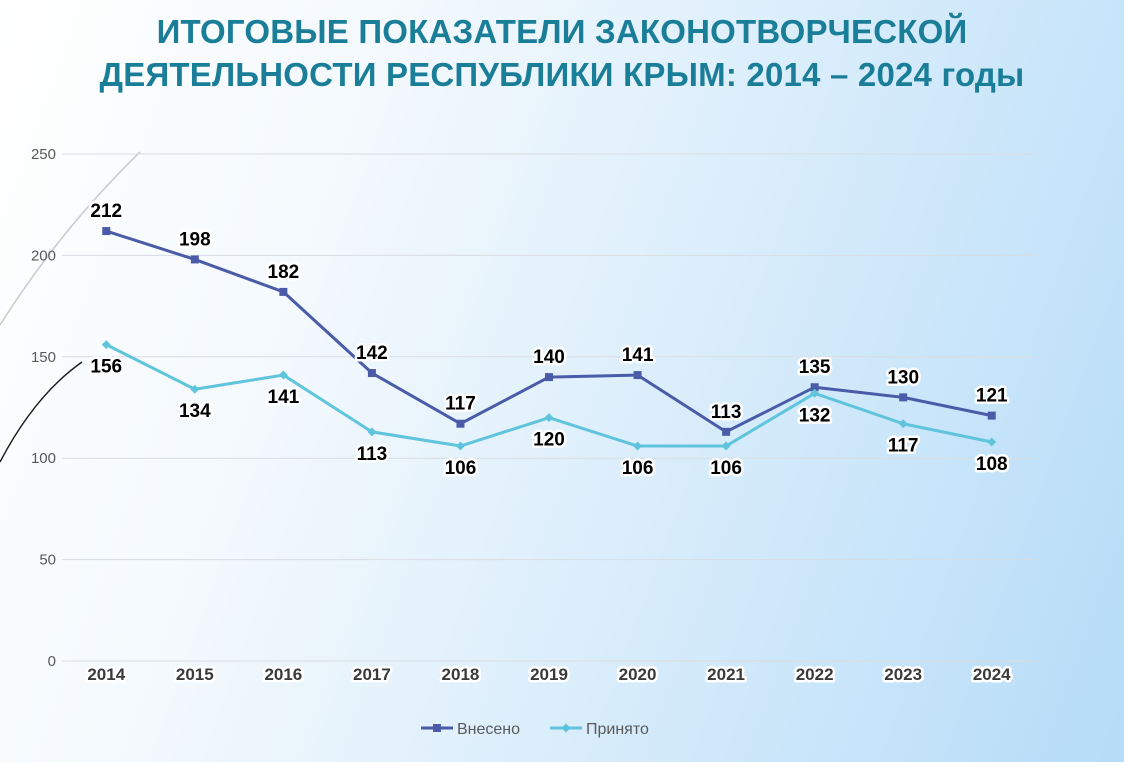  Describe the element at coordinates (43, 458) in the screenshot. I see `y-tick-label: 100` at that location.